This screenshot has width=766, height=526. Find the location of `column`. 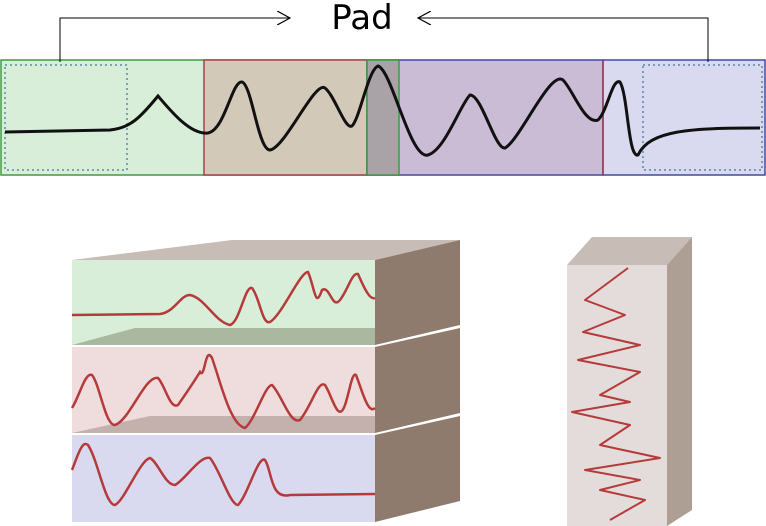

column is located at coordinates (629, 381).